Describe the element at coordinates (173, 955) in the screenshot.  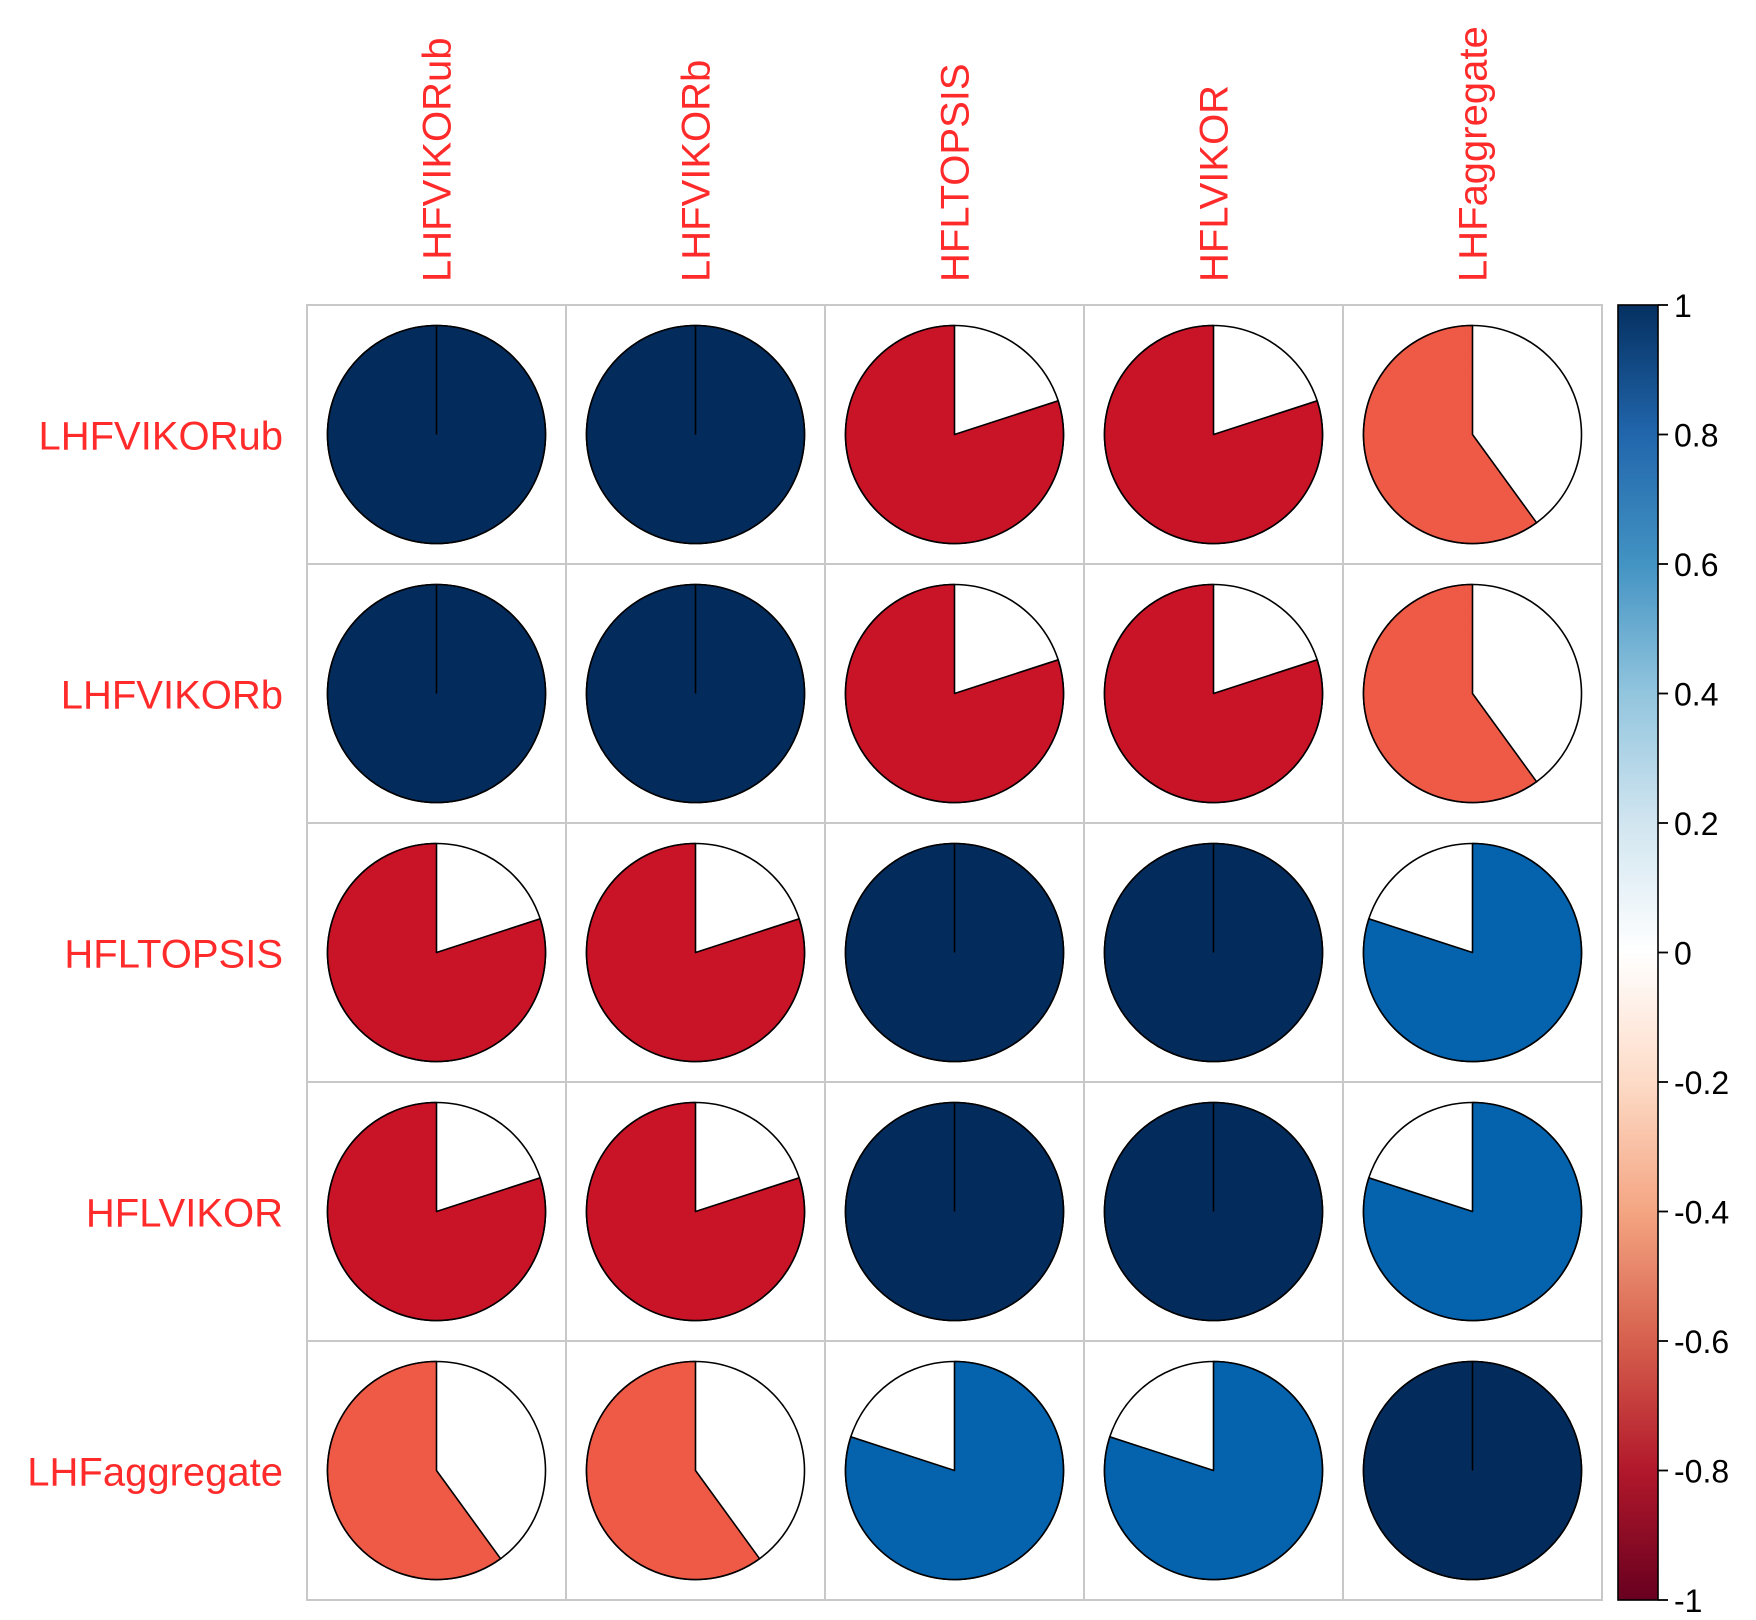
I see `row-label: HFLTOPSIS` at that location.